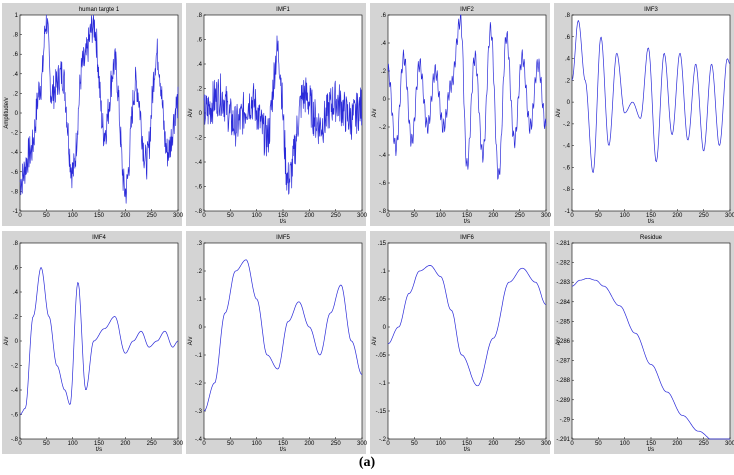  I want to click on y-tick-label: -.282, so click(563, 264).